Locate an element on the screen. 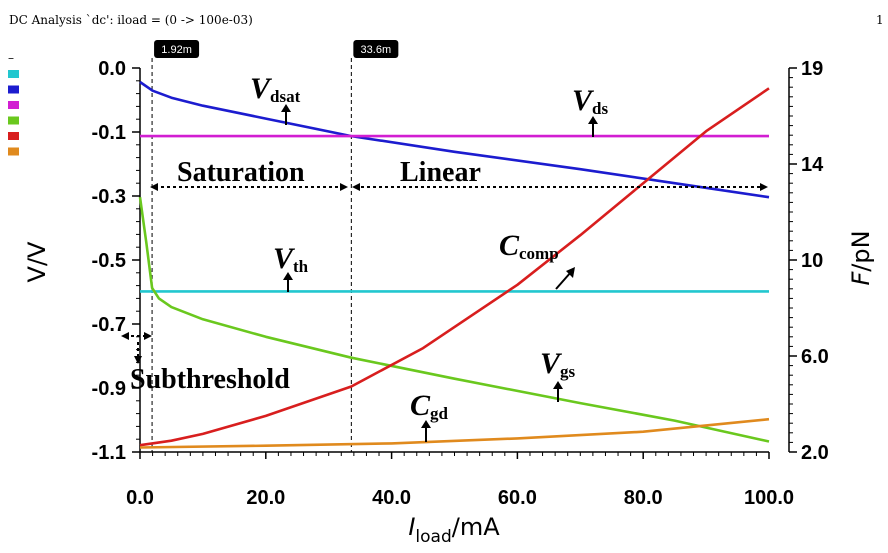 This screenshot has width=888, height=553. ccomp-sub: comp is located at coordinates (539, 253).